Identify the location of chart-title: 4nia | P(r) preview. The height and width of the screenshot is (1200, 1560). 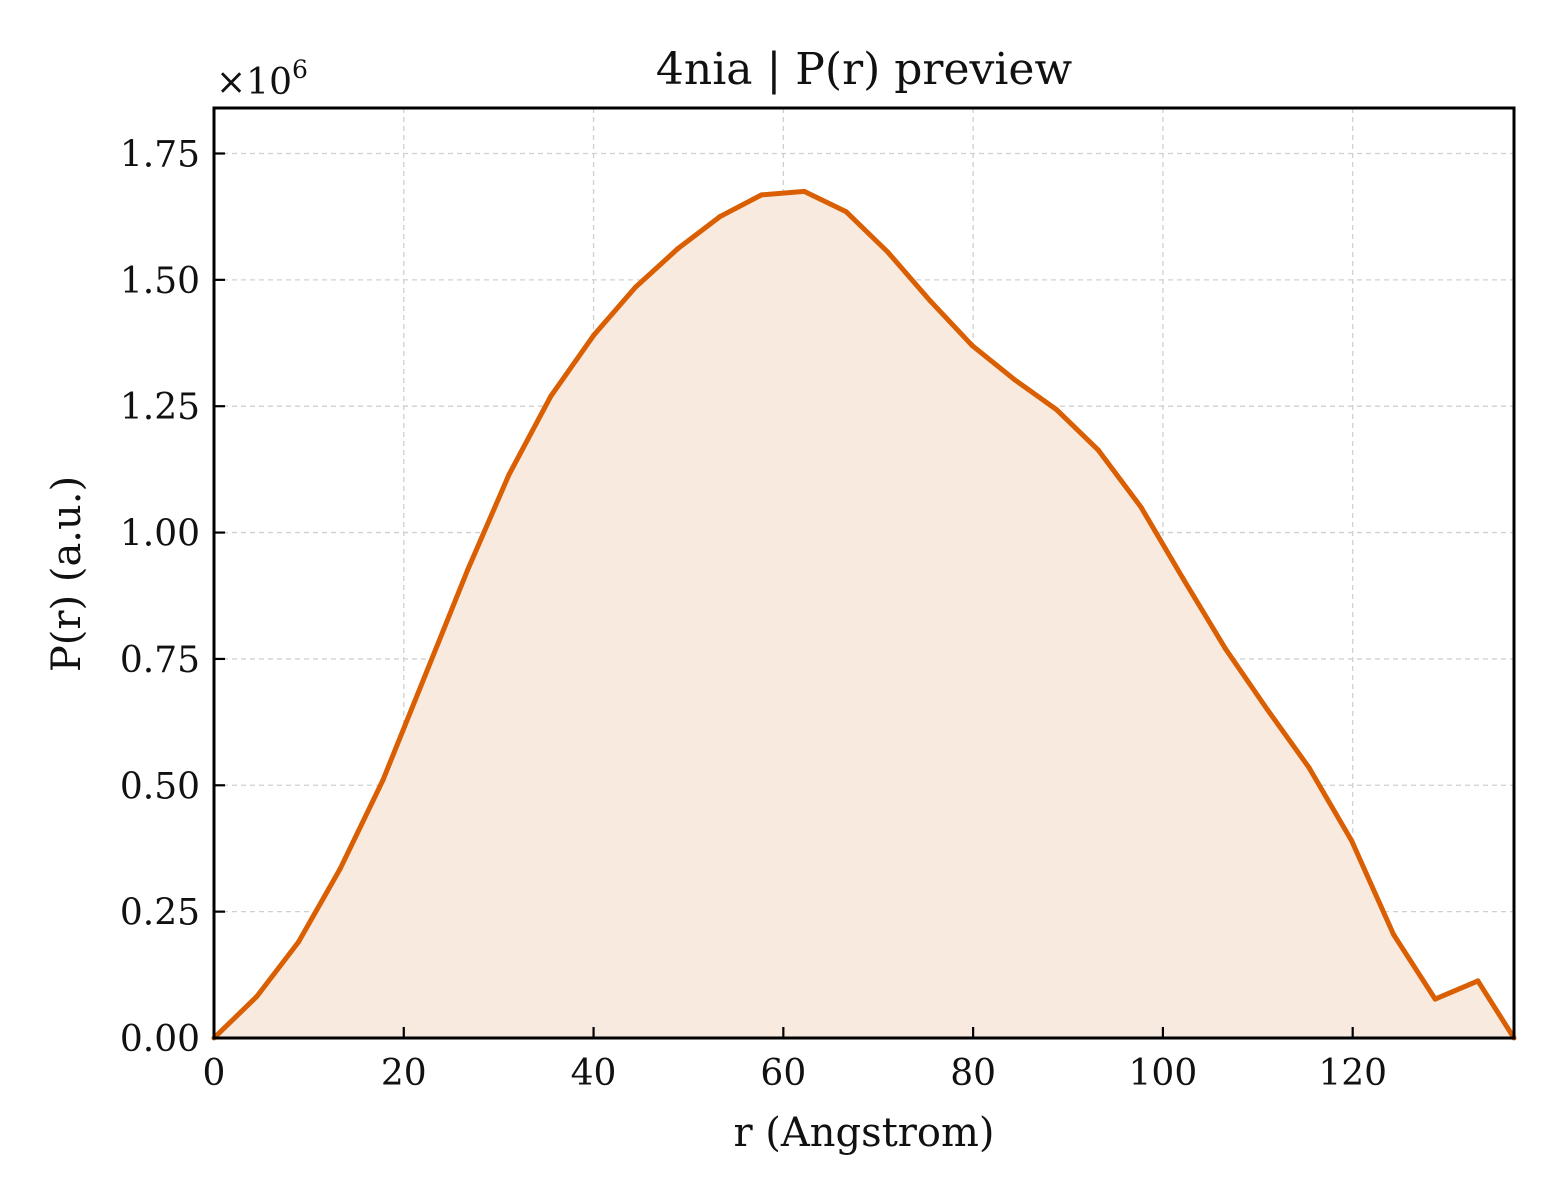
(864, 69).